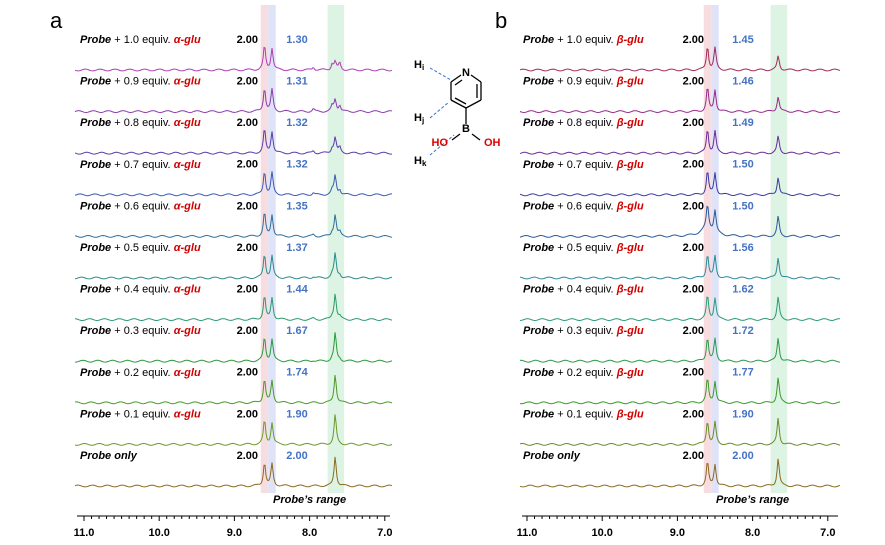 The image size is (885, 545). Describe the element at coordinates (583, 290) in the screenshot. I see `sample-label: Probe + 0.4 equiv. β-glu` at that location.